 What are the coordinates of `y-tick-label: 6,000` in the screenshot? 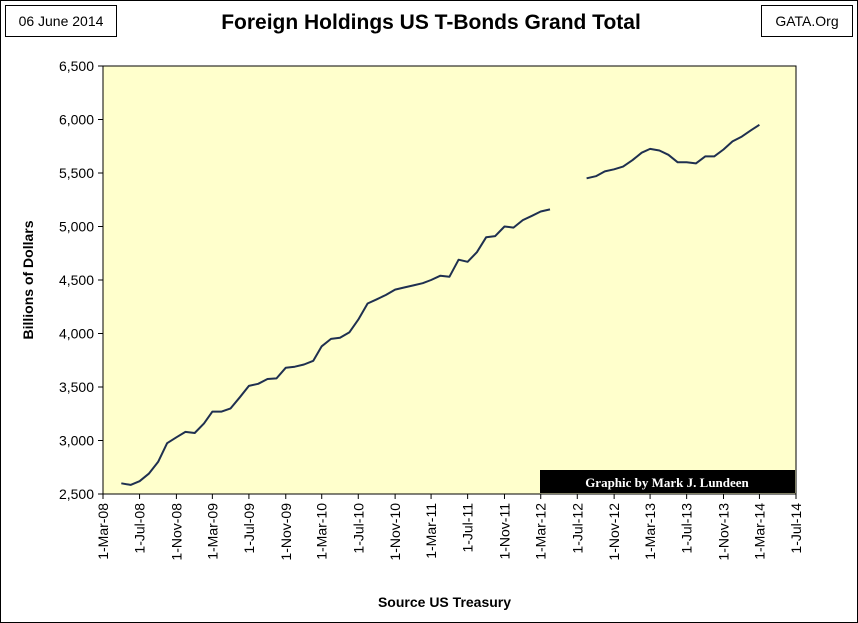 It's located at (76, 120).